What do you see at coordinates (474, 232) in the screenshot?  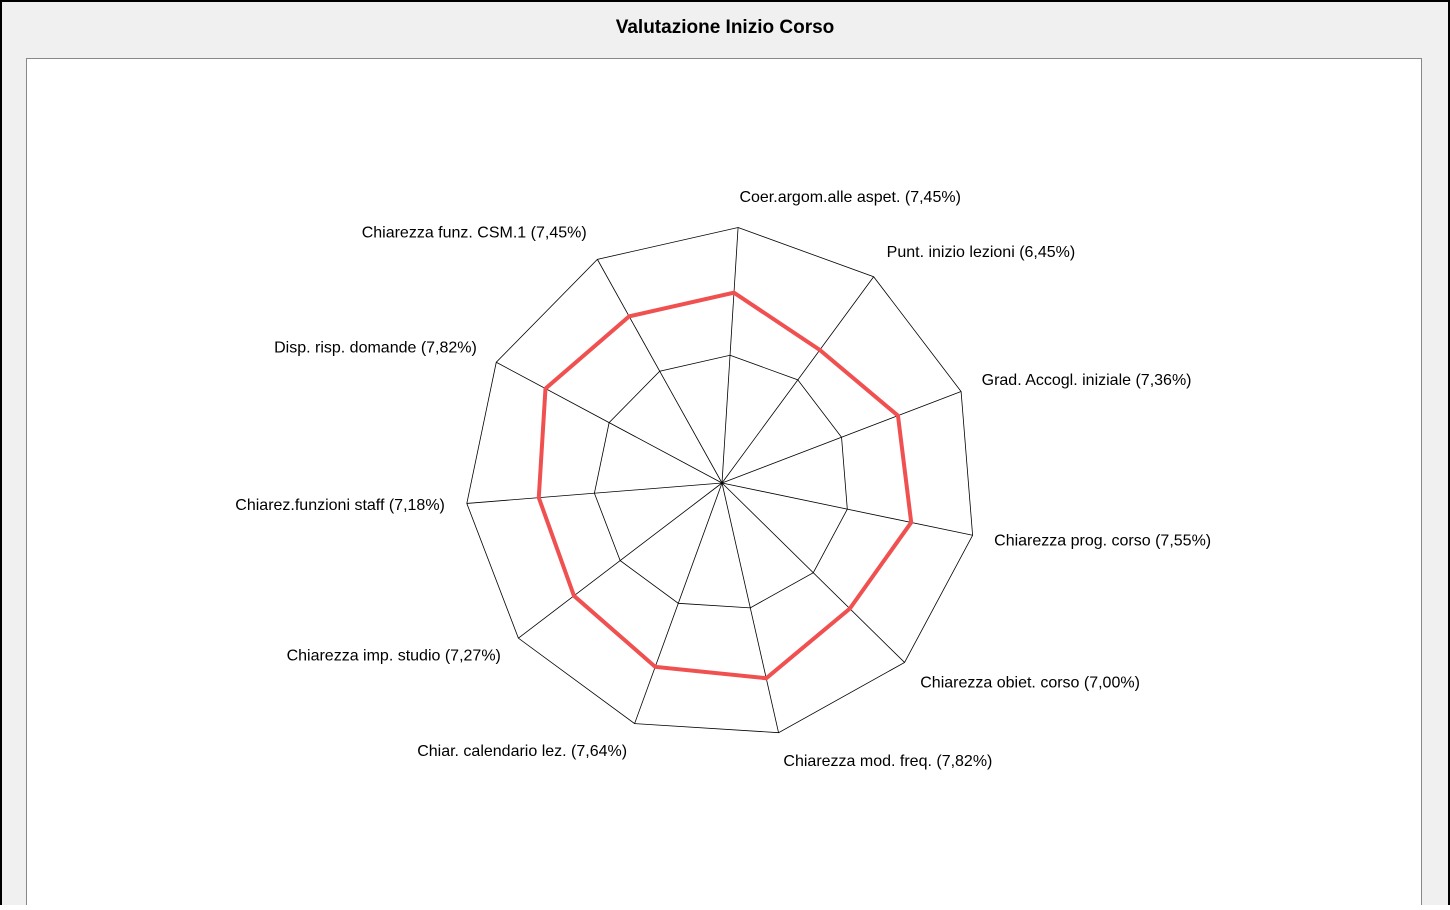 I see `axis-label: Chiarezza funz. CSM.1 (7,45%)` at bounding box center [474, 232].